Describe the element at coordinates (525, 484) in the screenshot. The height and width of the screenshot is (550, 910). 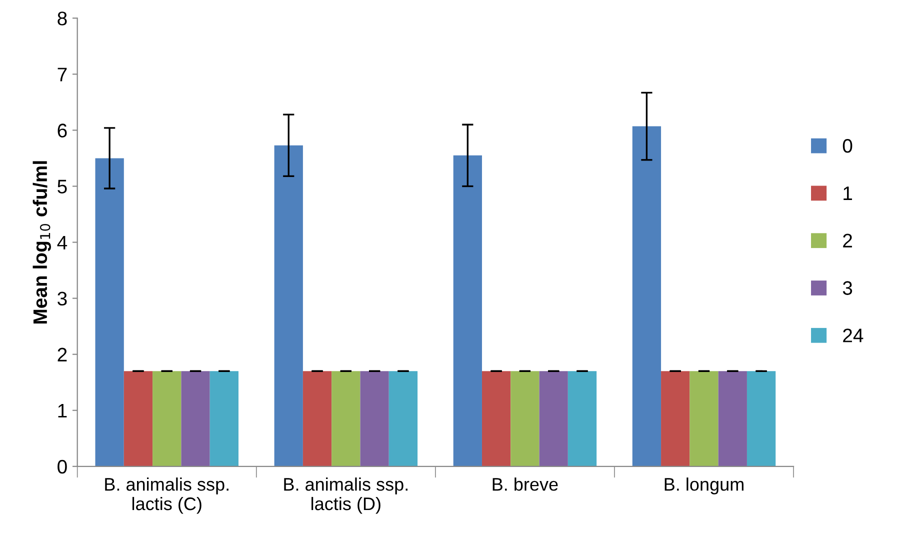
I see `x-tick-label: B. breve` at that location.